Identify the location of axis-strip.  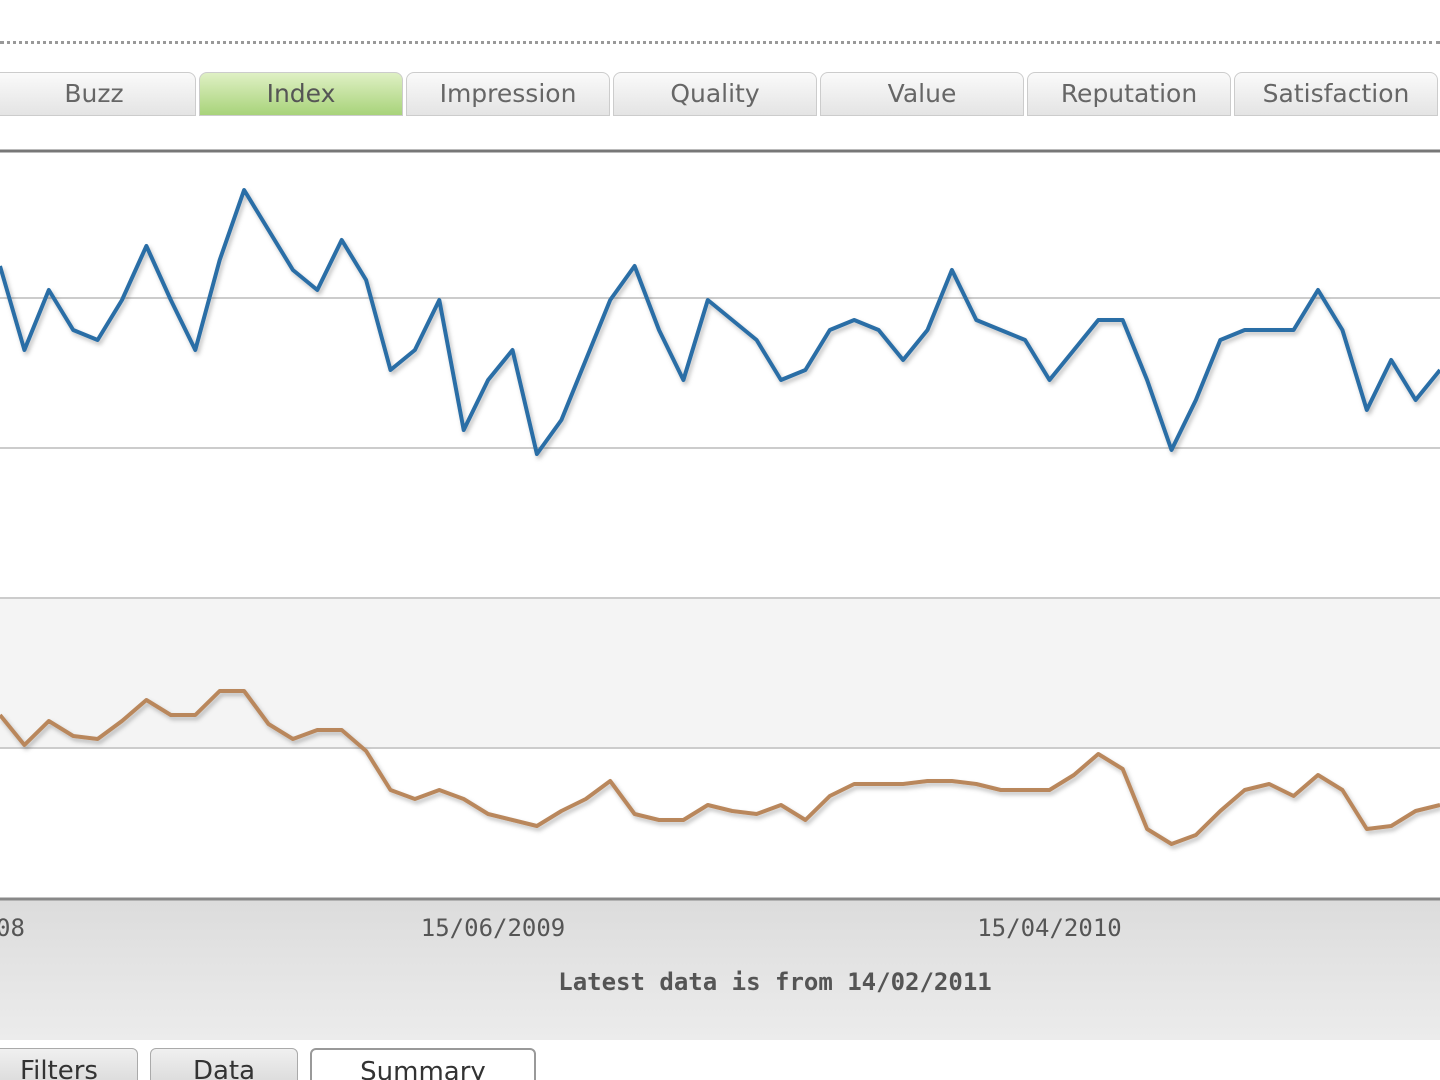
(720, 970).